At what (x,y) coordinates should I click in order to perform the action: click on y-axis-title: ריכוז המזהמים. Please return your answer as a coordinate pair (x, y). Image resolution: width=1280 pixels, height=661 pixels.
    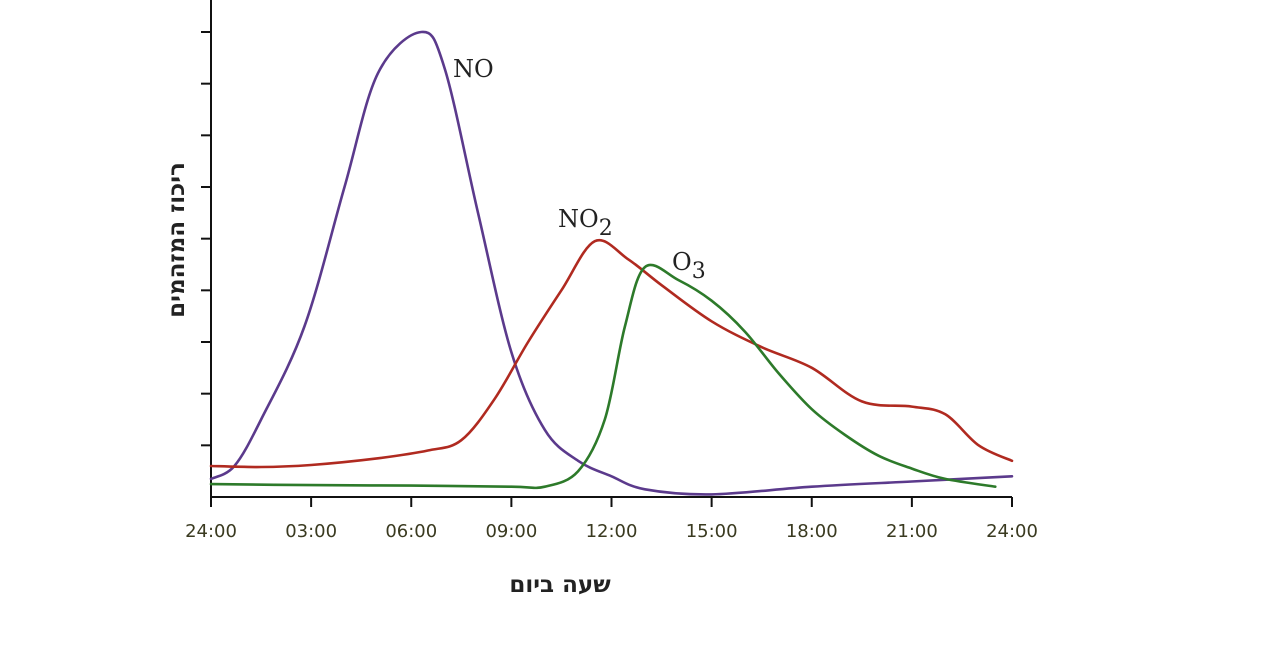
    Looking at the image, I should click on (177, 240).